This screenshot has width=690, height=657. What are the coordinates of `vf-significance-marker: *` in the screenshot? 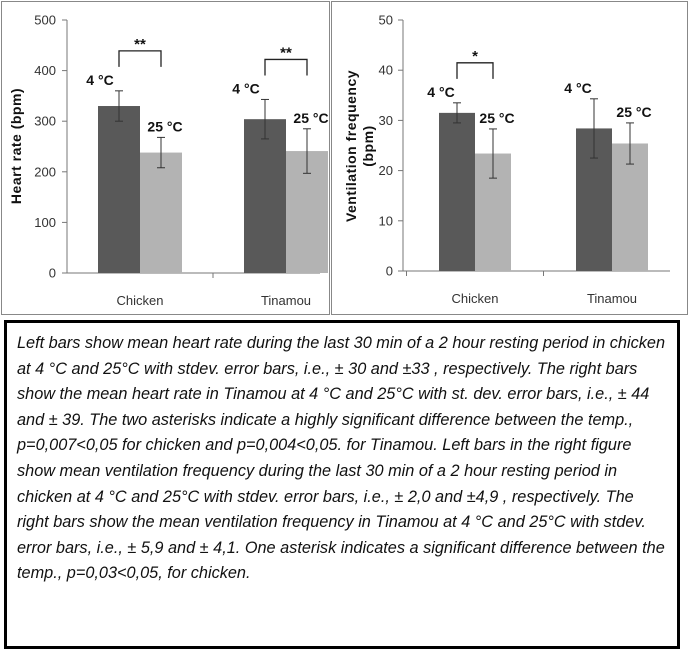 It's located at (475, 56).